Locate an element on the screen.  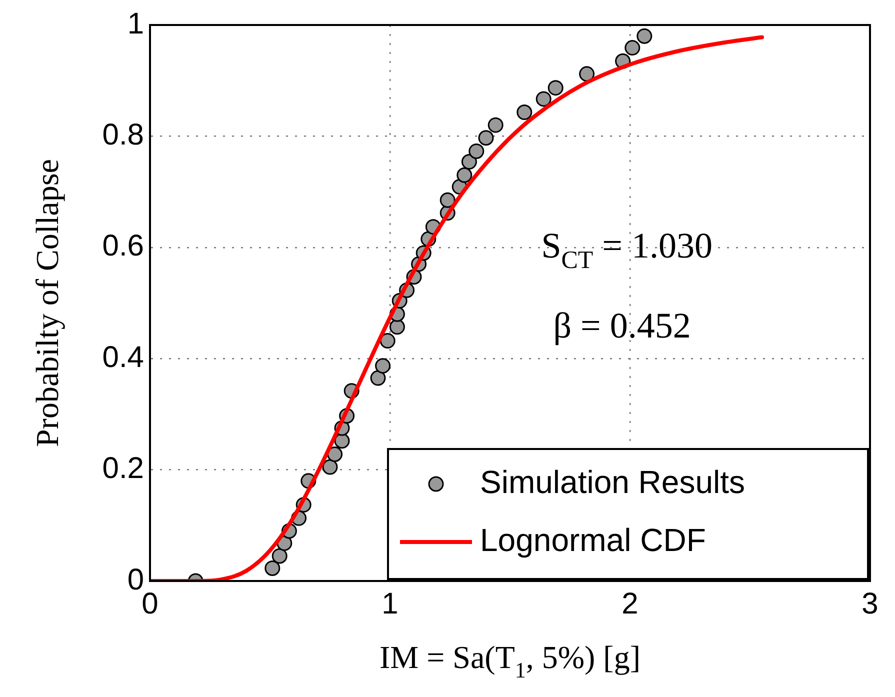
y-tick-label: 0.4 is located at coordinates (123, 357).